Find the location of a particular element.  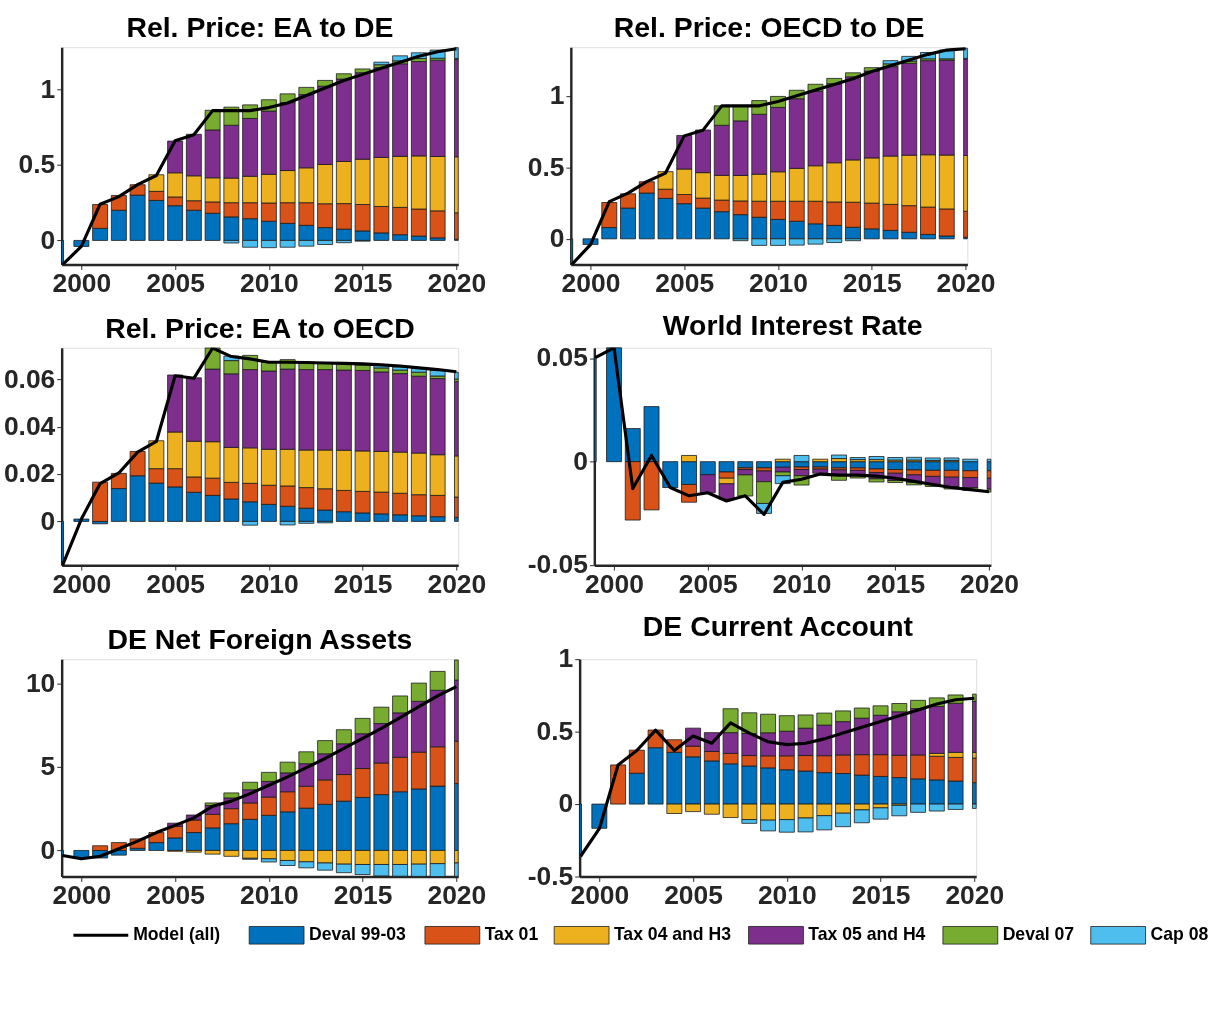

y-tick-label: 0.05 is located at coordinates (562, 357).